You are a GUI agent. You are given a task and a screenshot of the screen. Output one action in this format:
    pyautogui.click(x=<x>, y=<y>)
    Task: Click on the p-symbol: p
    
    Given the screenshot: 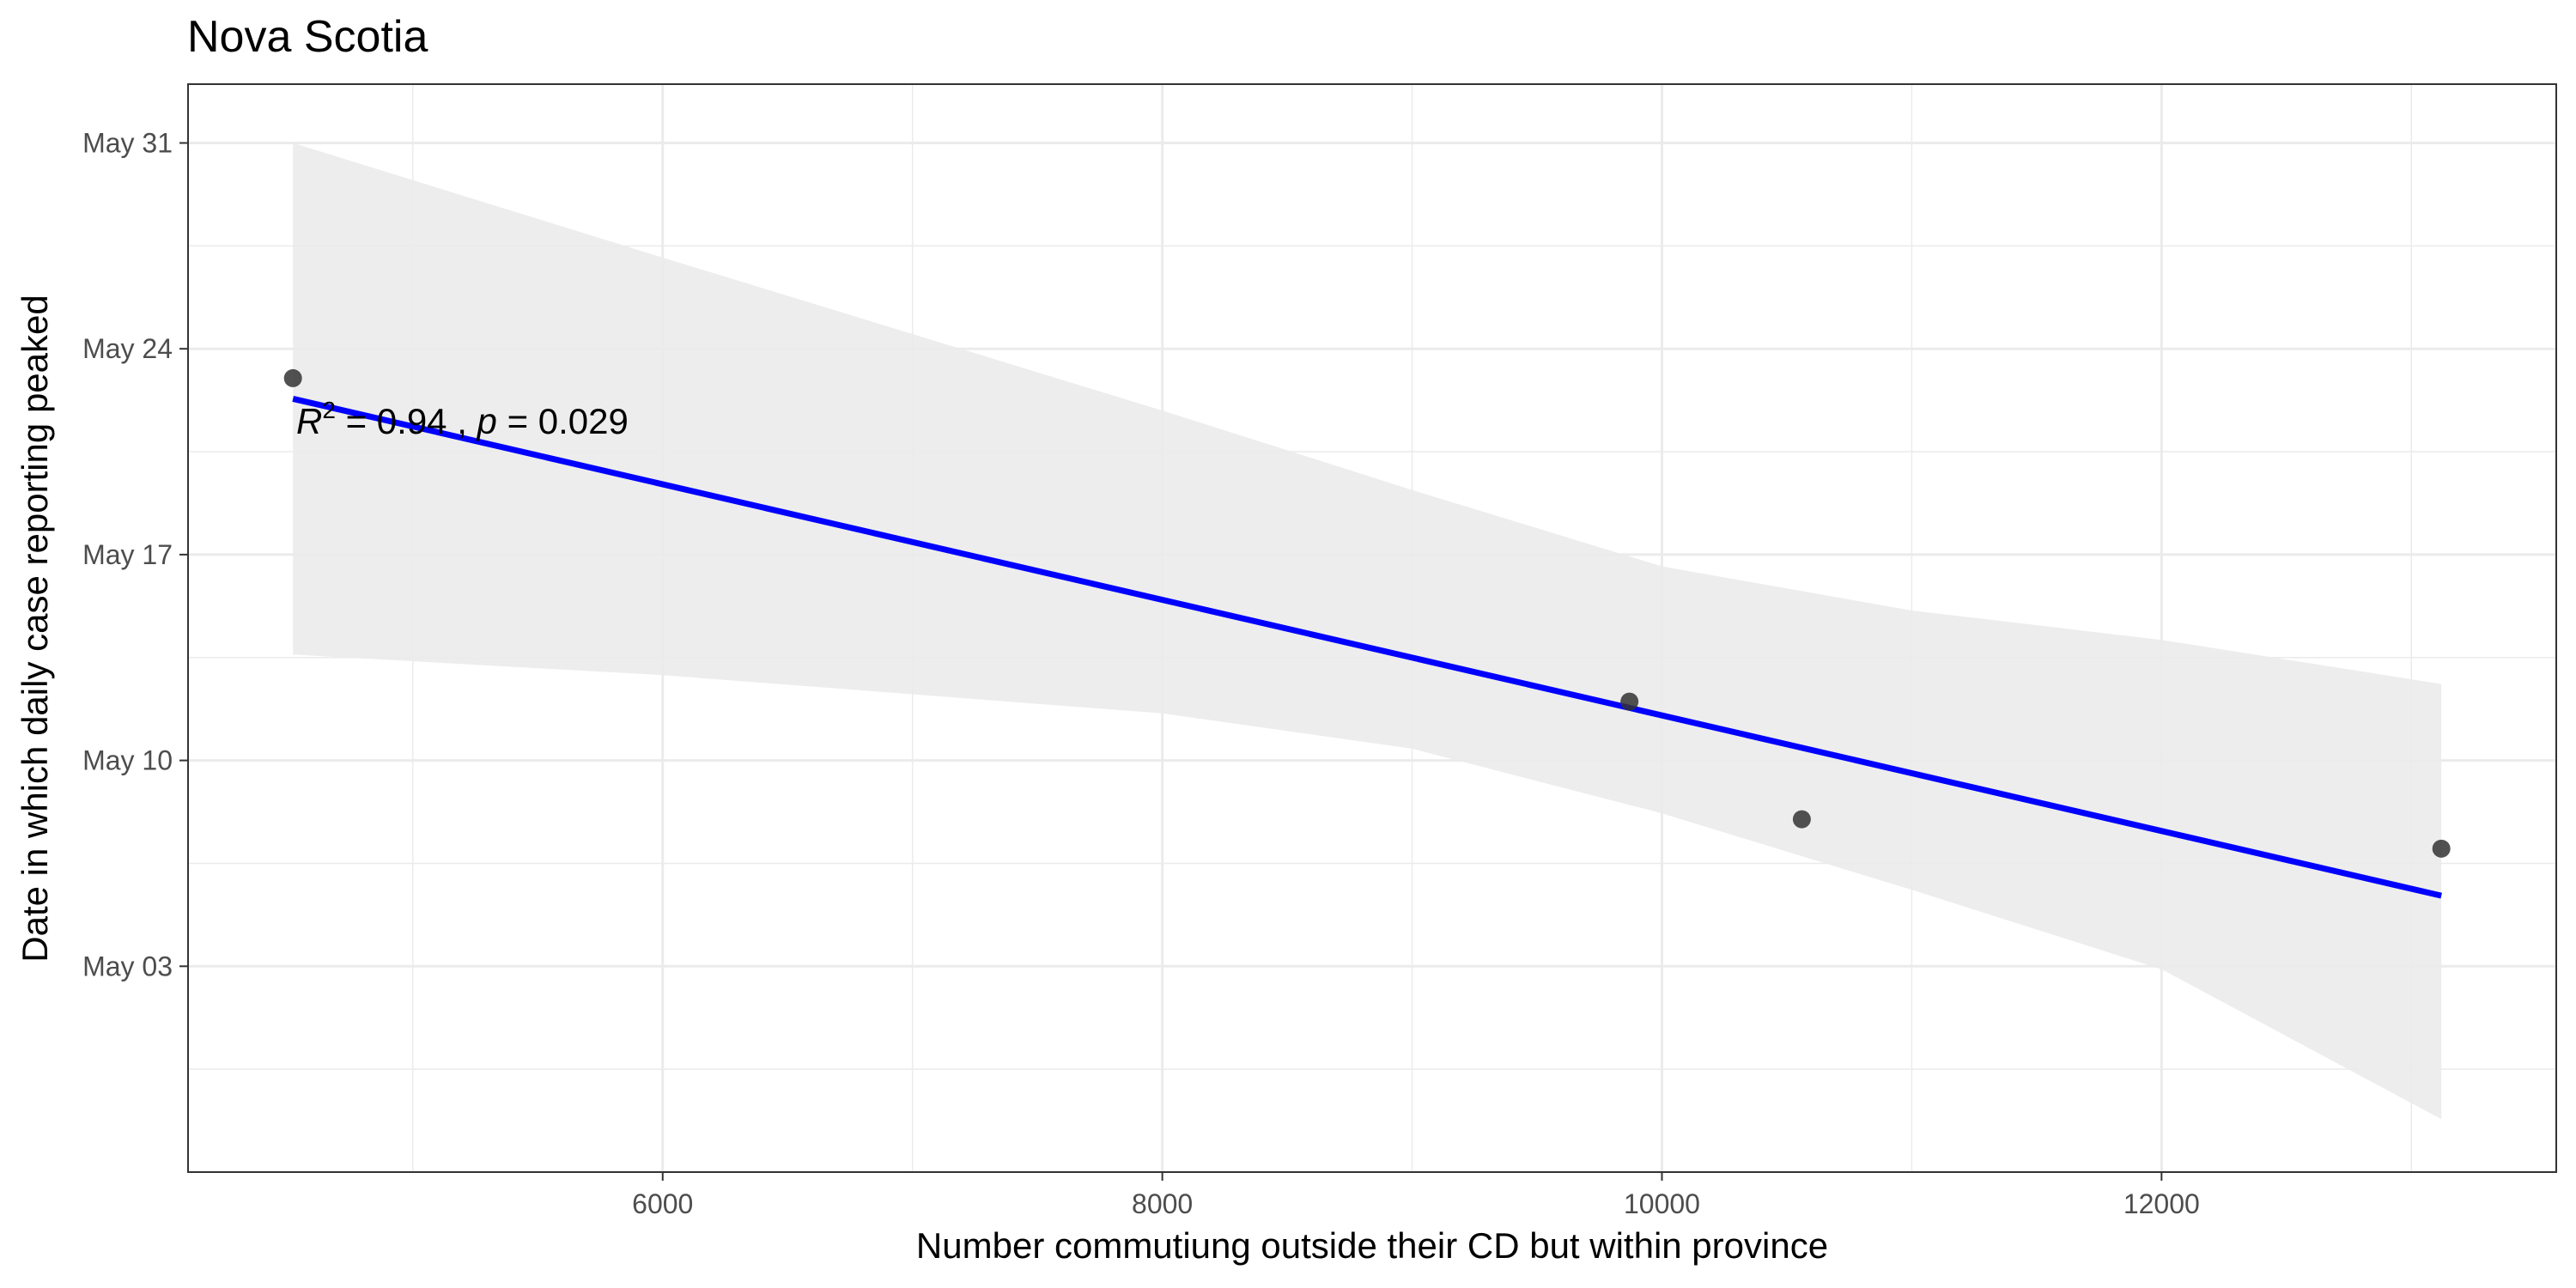 What is the action you would take?
    pyautogui.click(x=486, y=421)
    